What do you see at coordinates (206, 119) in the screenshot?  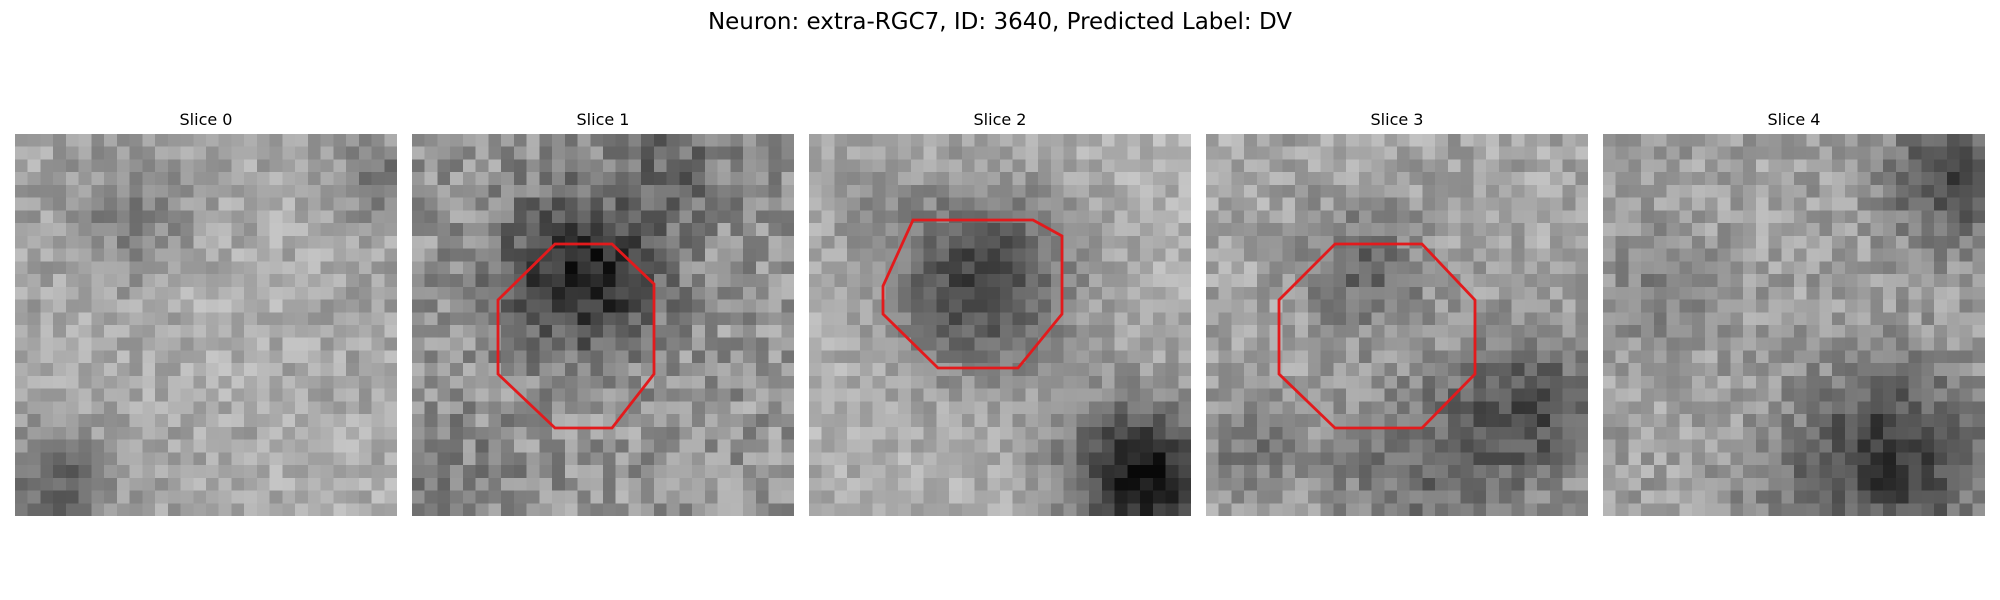 I see `panel-title-slice-0: Slice 0` at bounding box center [206, 119].